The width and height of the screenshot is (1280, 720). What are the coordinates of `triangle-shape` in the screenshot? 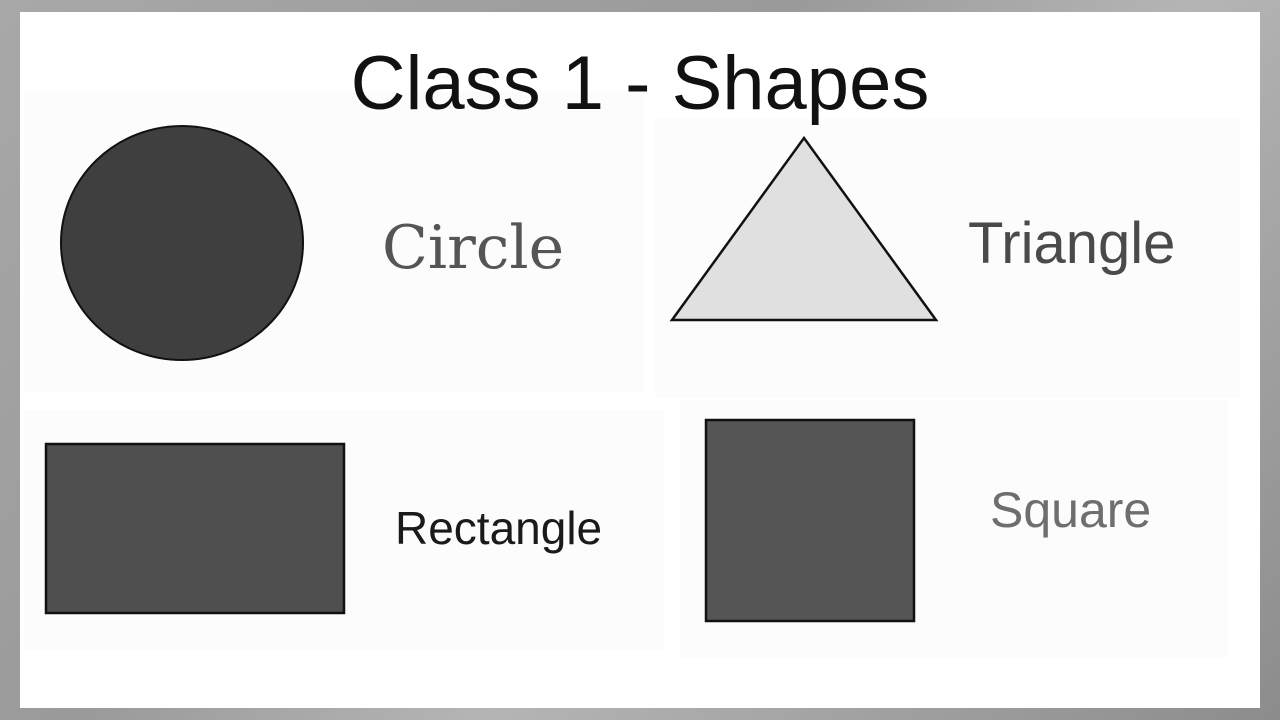 It's located at (804, 228).